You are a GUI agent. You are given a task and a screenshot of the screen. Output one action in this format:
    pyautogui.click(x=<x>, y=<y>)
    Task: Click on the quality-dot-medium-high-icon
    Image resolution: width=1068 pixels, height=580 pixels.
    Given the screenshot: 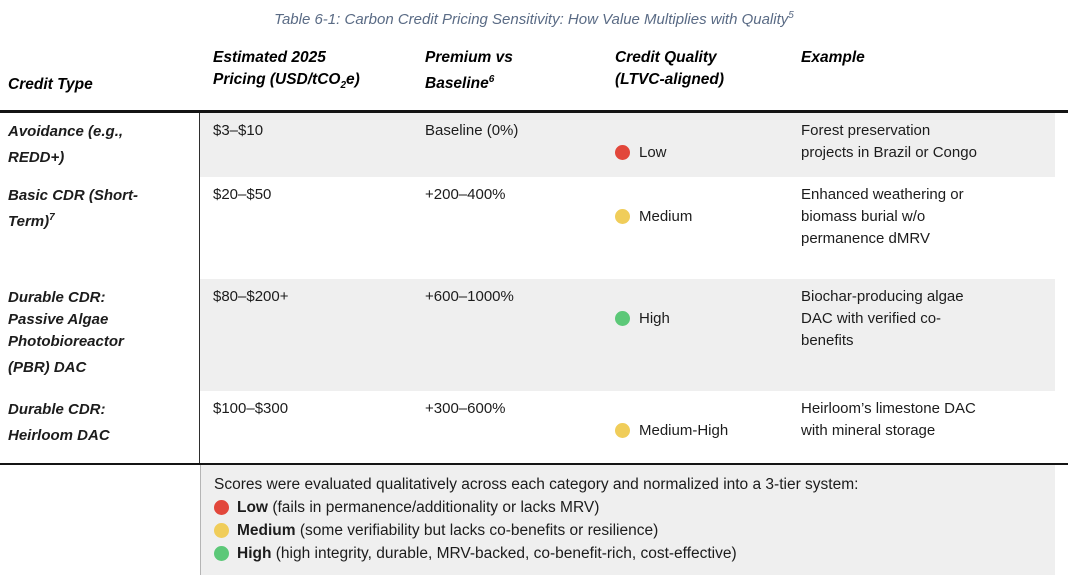 What is the action you would take?
    pyautogui.click(x=622, y=430)
    